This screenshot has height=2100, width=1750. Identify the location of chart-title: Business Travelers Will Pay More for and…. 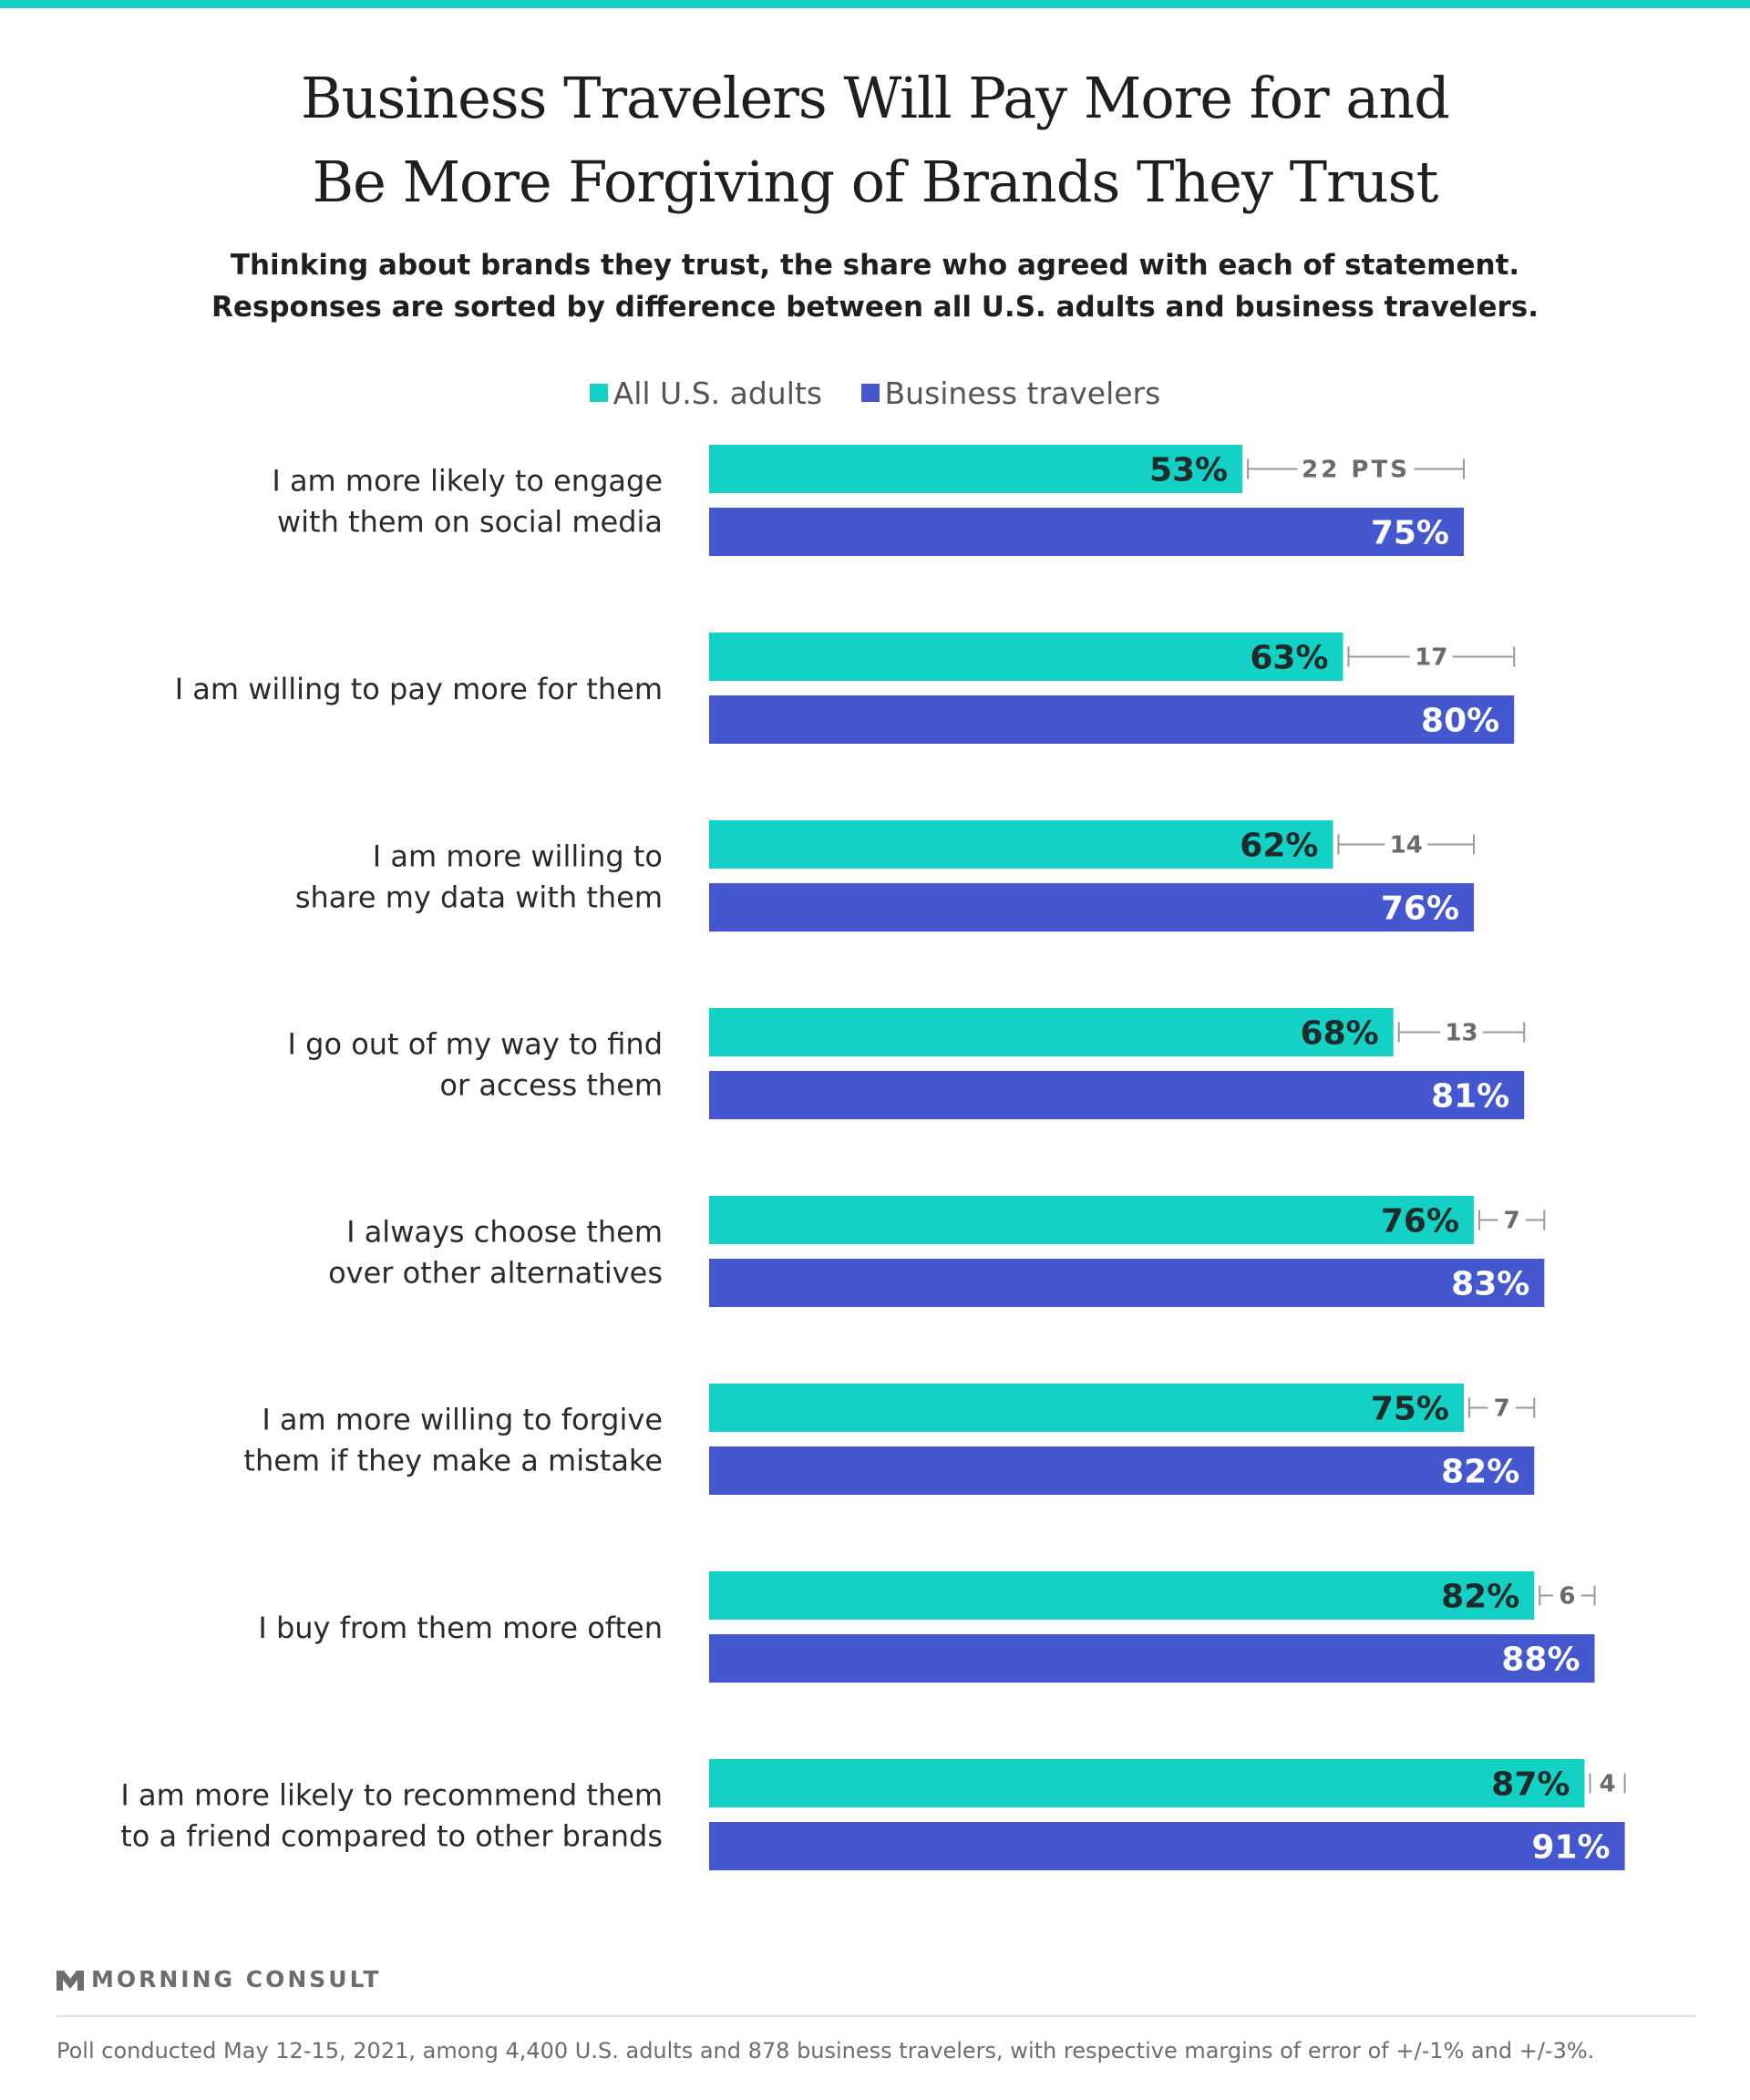
(875, 141).